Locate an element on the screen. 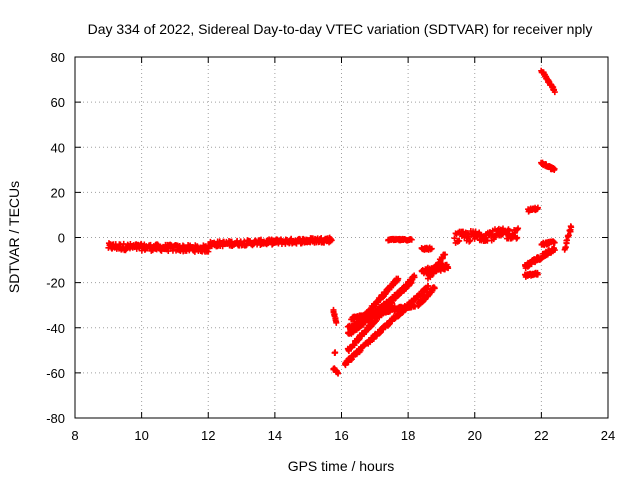 The height and width of the screenshot is (485, 640). y-tick-label: 40 is located at coordinates (58, 147).